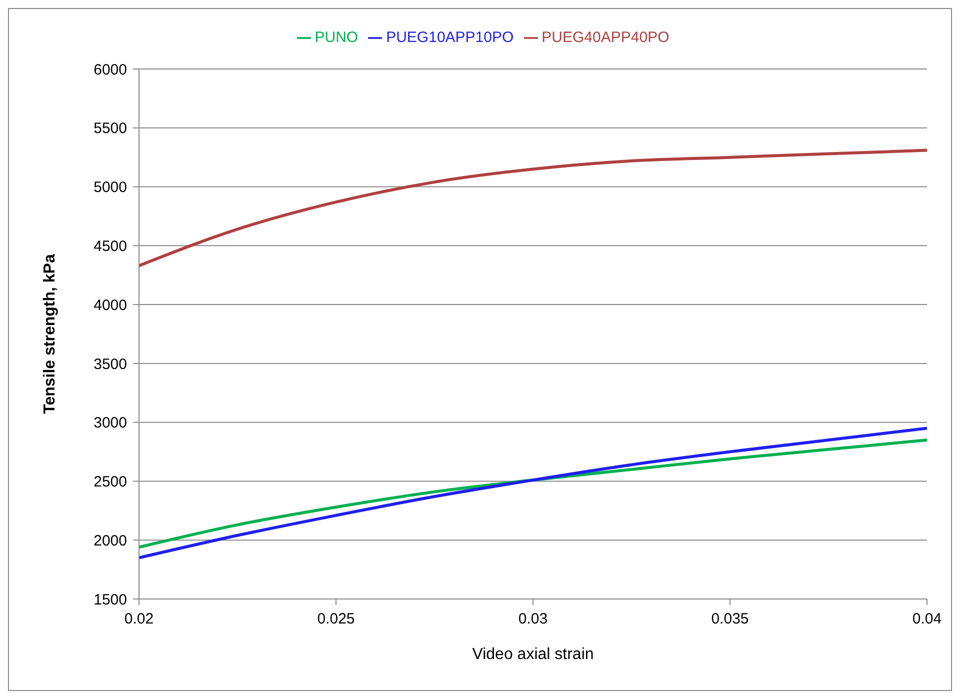  What do you see at coordinates (110, 69) in the screenshot?
I see `y-tick-label: 6000` at bounding box center [110, 69].